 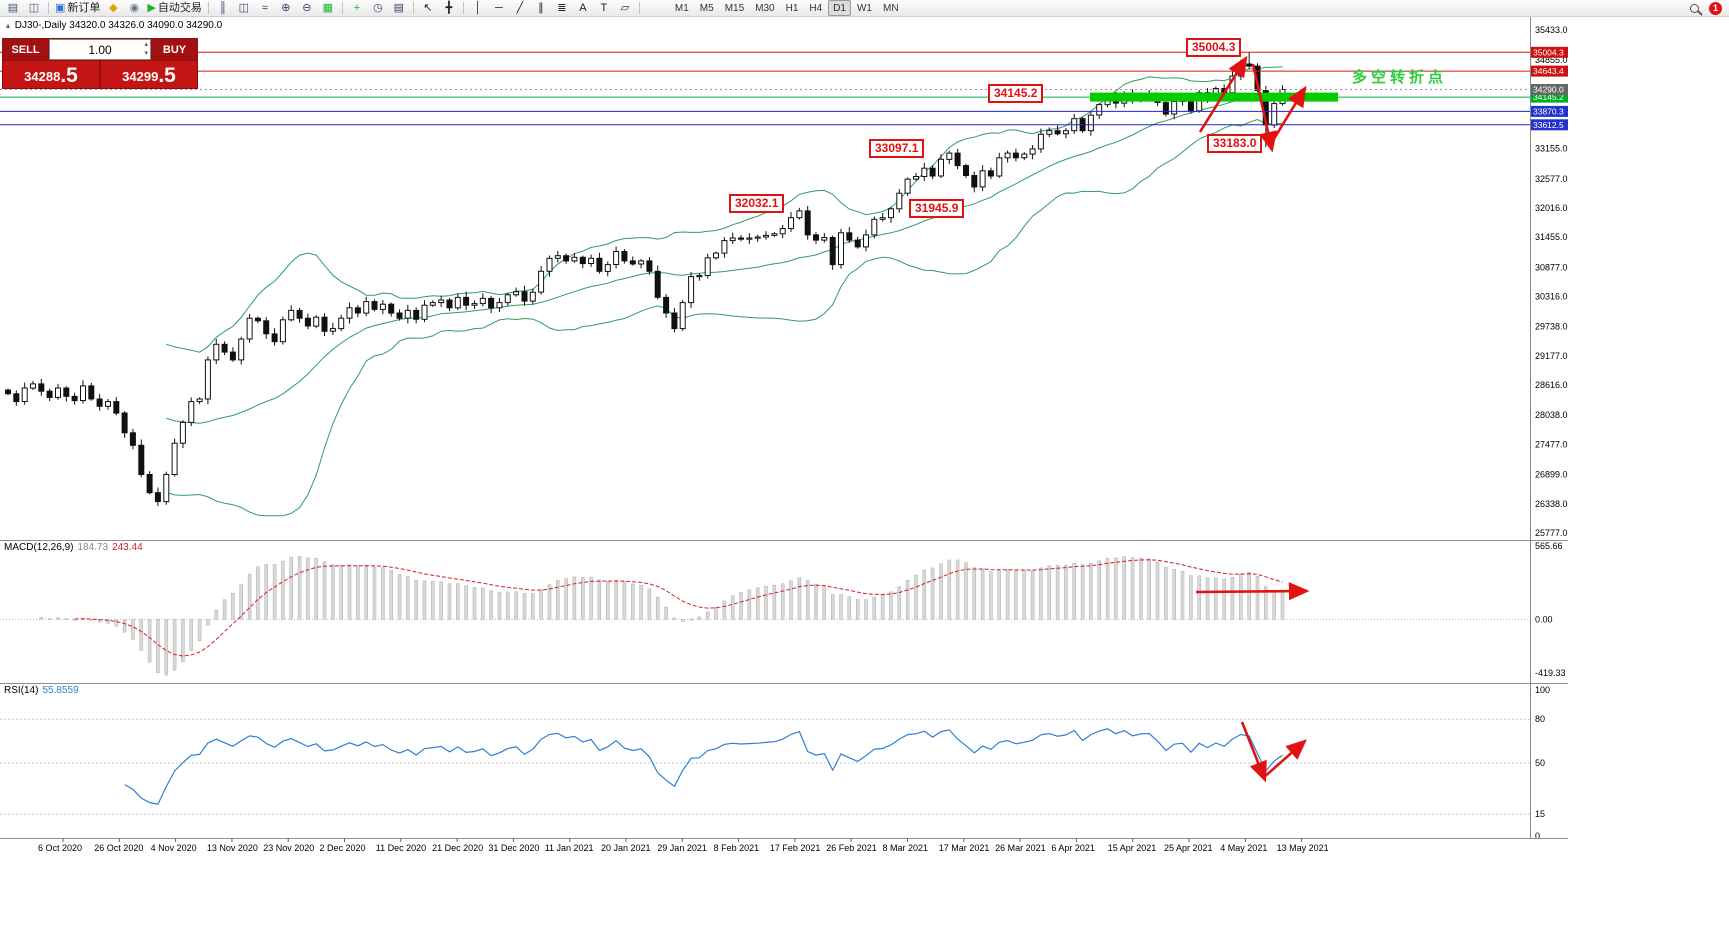 I want to click on svg-text: 35433.0, so click(x=1551, y=30).